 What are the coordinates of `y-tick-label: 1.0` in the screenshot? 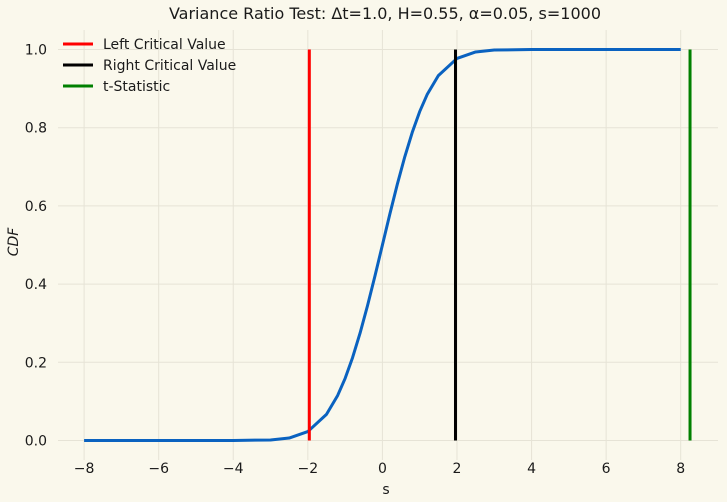 It's located at (36, 51).